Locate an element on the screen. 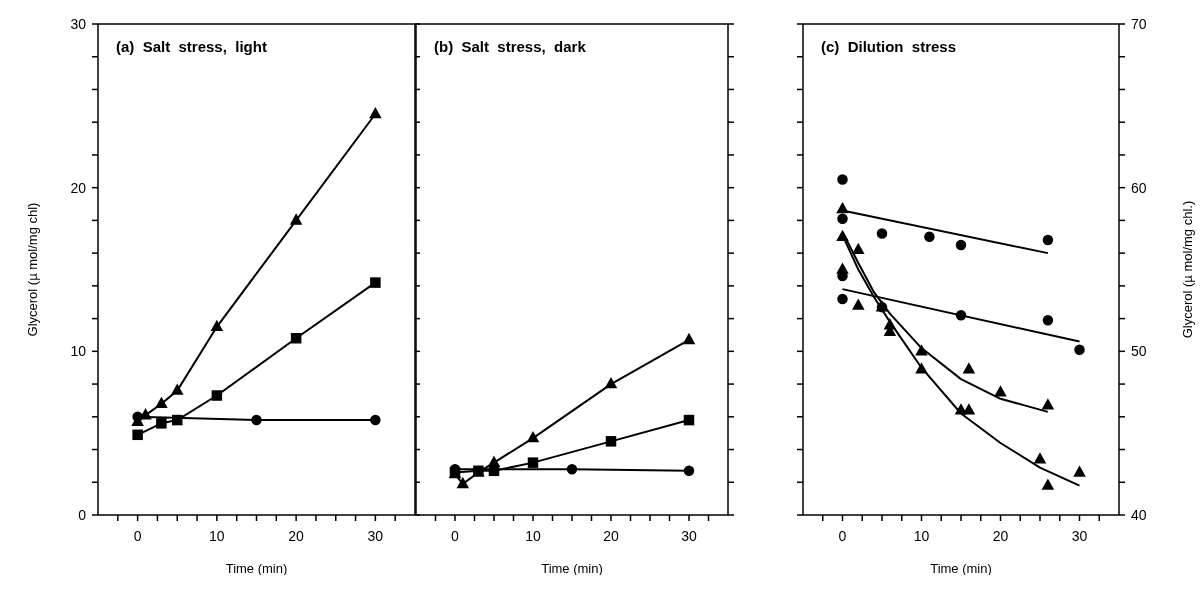  text: (a) Salt stress, light is located at coordinates (191, 46).